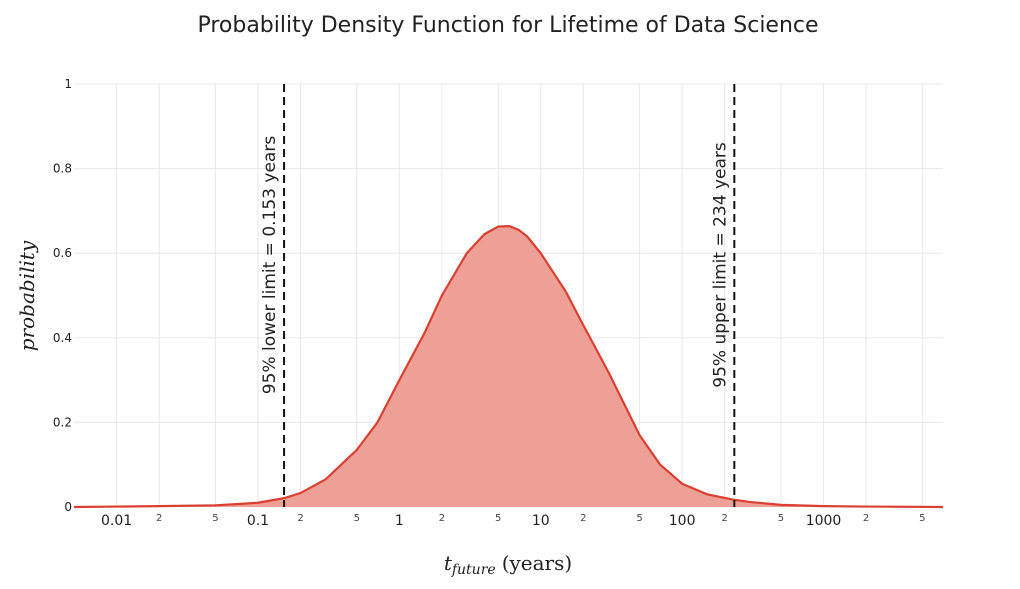 This screenshot has width=1020, height=589. I want to click on y-tick-label: 1, so click(68, 84).